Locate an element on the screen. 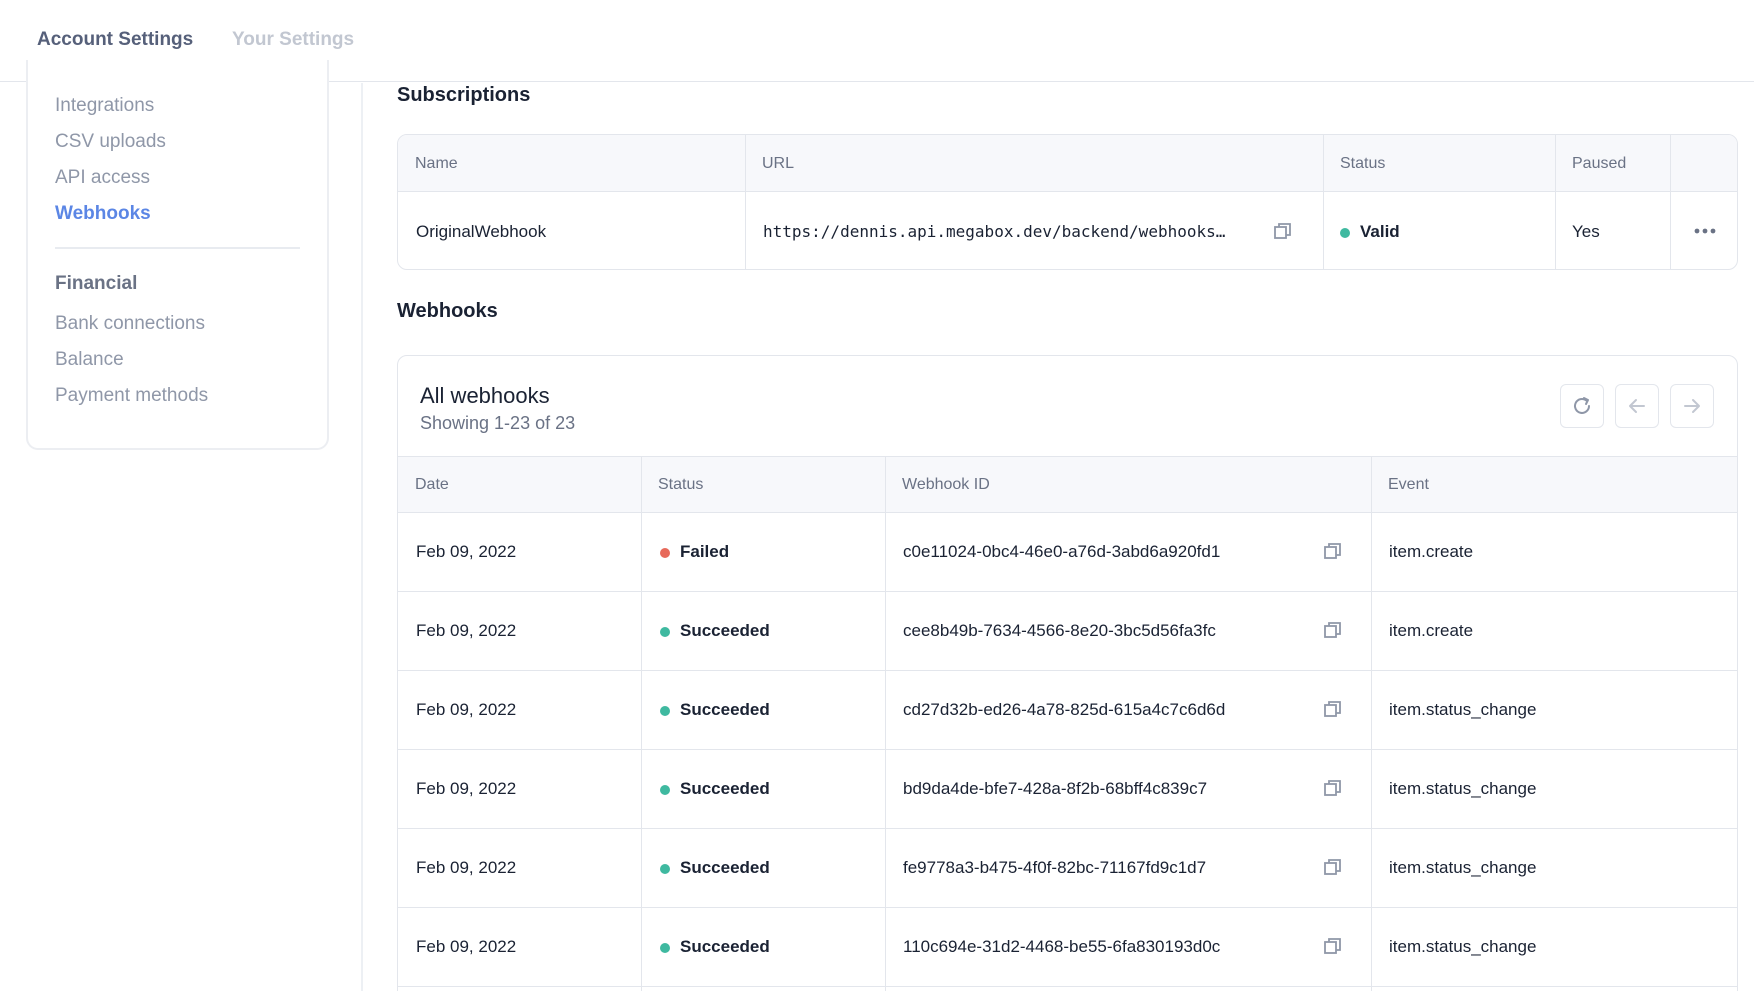 This screenshot has height=991, width=1754. arrow-right-icon is located at coordinates (1692, 406).